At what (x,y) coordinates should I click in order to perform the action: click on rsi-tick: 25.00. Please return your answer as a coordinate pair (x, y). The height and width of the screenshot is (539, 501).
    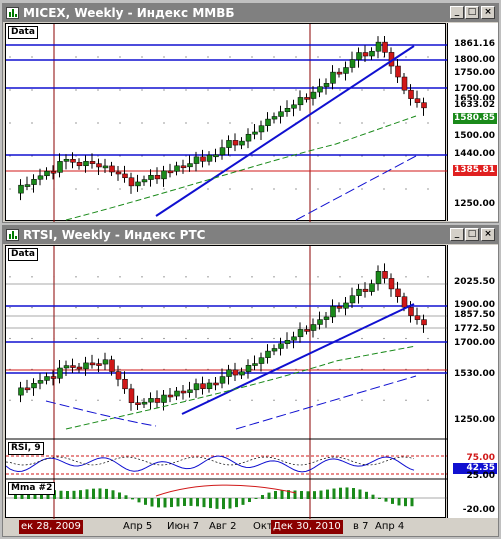
    Looking at the image, I should click on (480, 476).